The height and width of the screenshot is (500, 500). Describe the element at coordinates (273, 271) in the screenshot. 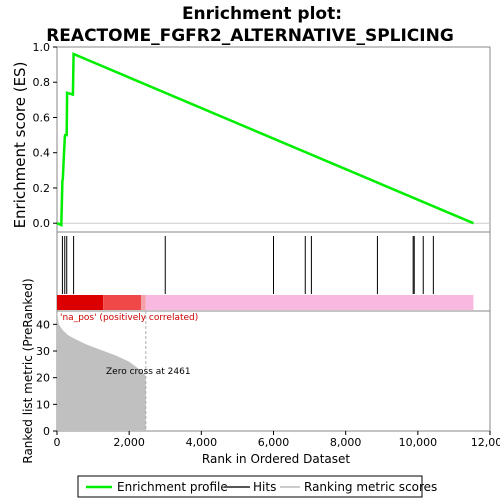

I see `hits-panel` at that location.